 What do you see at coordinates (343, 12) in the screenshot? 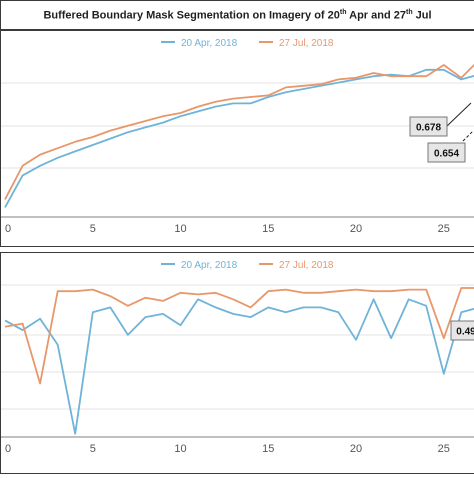
I see `title-superscript-1: th` at bounding box center [343, 12].